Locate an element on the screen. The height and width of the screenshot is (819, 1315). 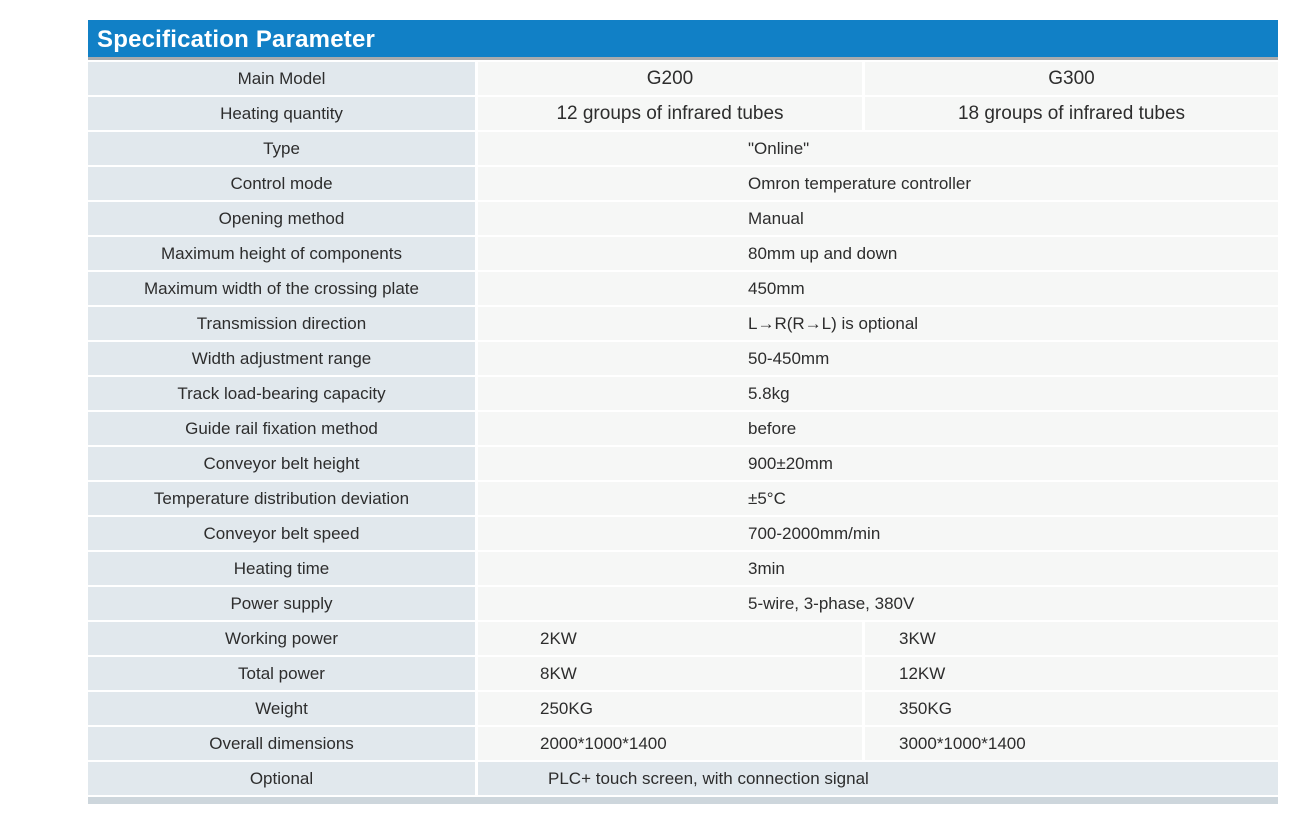
table-row: Temperature distribution deviation ±5°C is located at coordinates (683, 498).